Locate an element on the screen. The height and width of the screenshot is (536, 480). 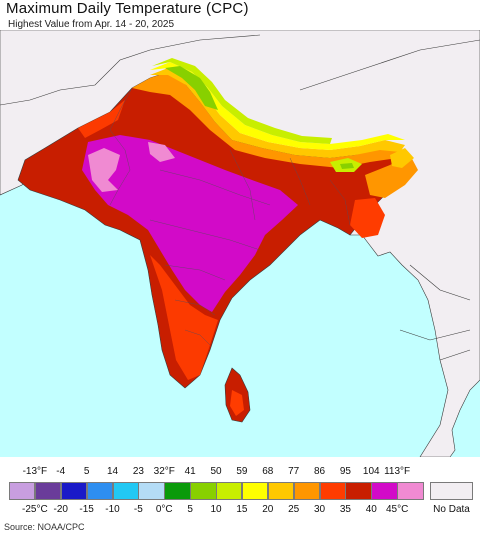
map-title: Maximum Daily Temperature (CPC) is located at coordinates (127, 8).